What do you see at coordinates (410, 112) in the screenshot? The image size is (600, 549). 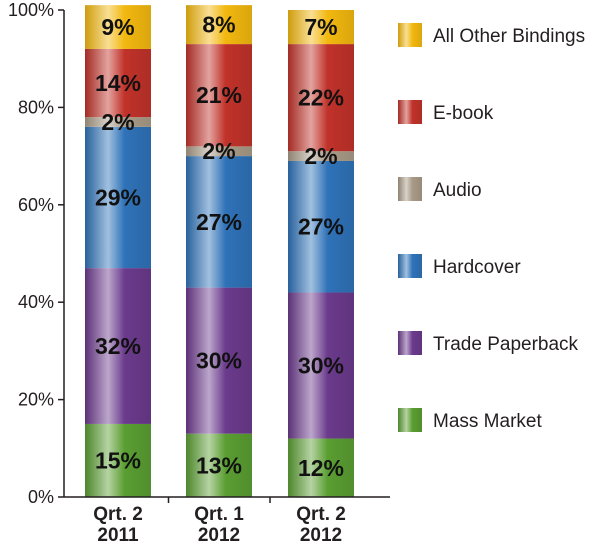 I see `legend-swatch-e-book` at bounding box center [410, 112].